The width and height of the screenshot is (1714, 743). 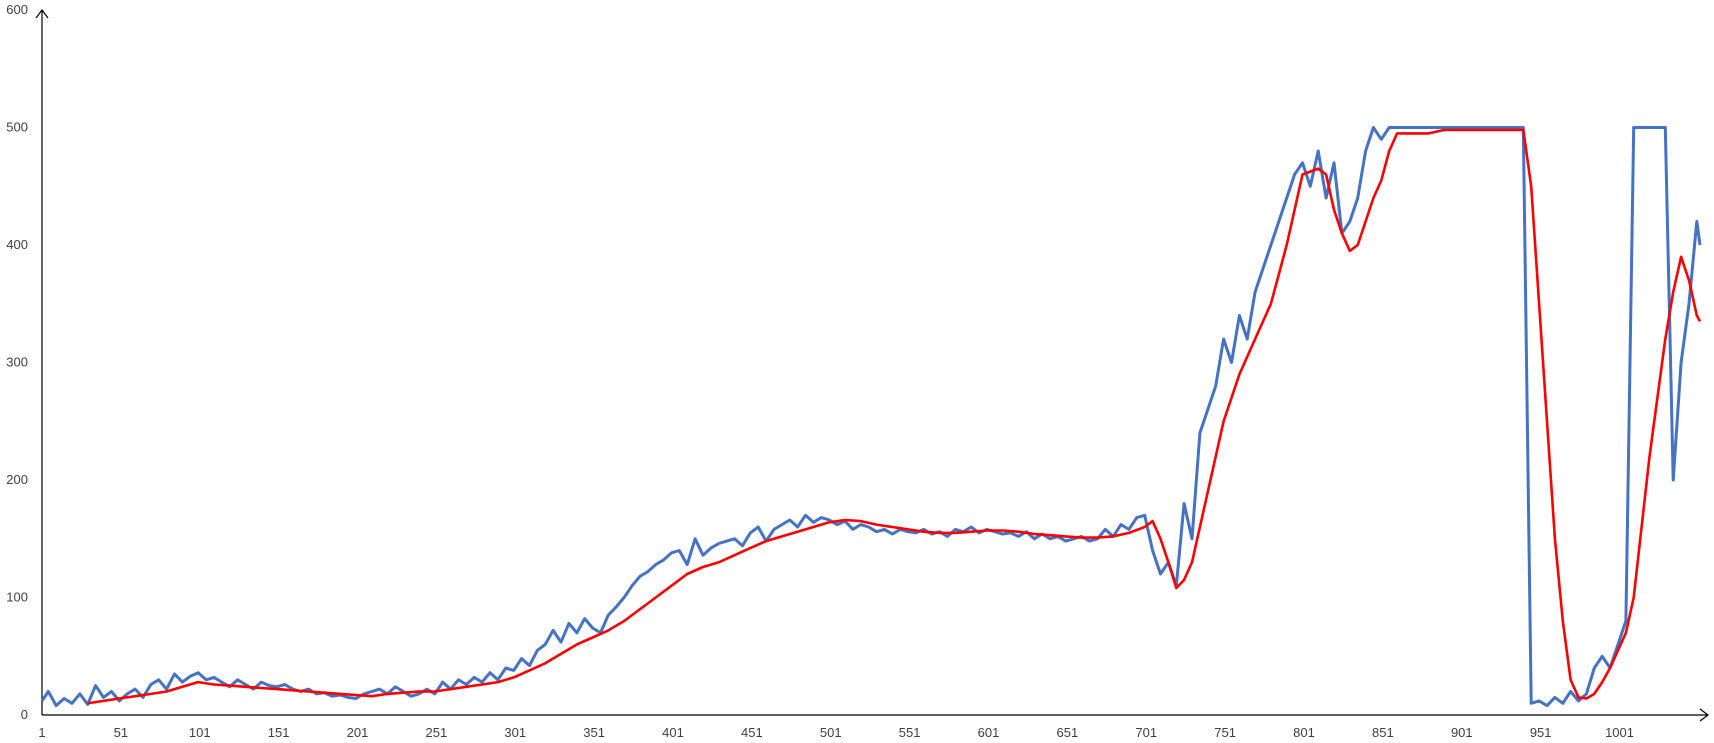 I want to click on x-tick-label: 251, so click(x=437, y=732).